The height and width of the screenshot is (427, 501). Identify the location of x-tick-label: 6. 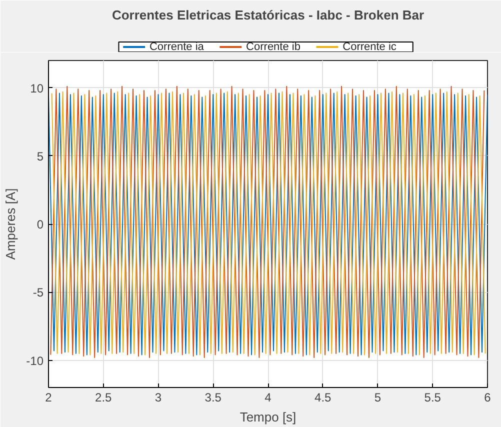
(488, 397).